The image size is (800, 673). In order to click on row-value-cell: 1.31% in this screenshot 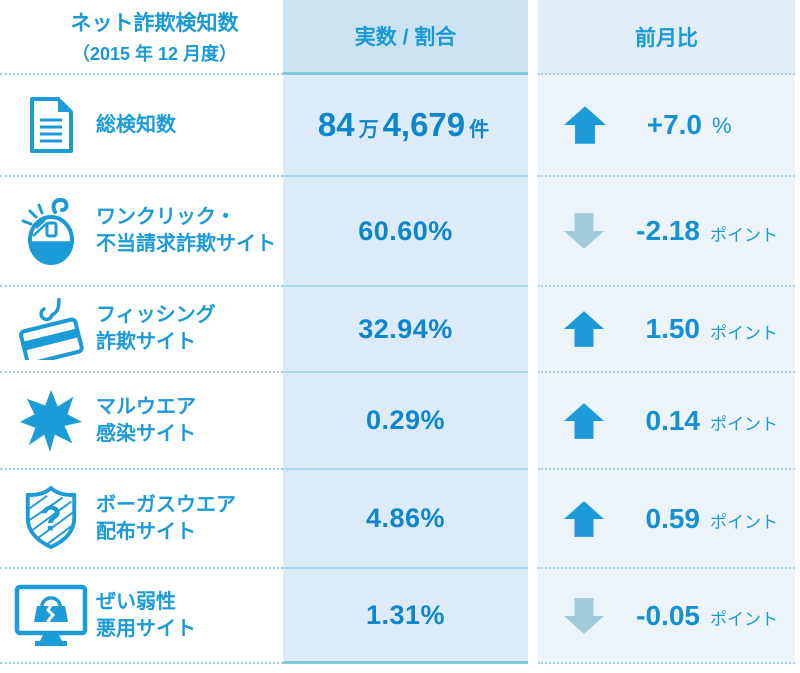, I will do `click(405, 616)`.